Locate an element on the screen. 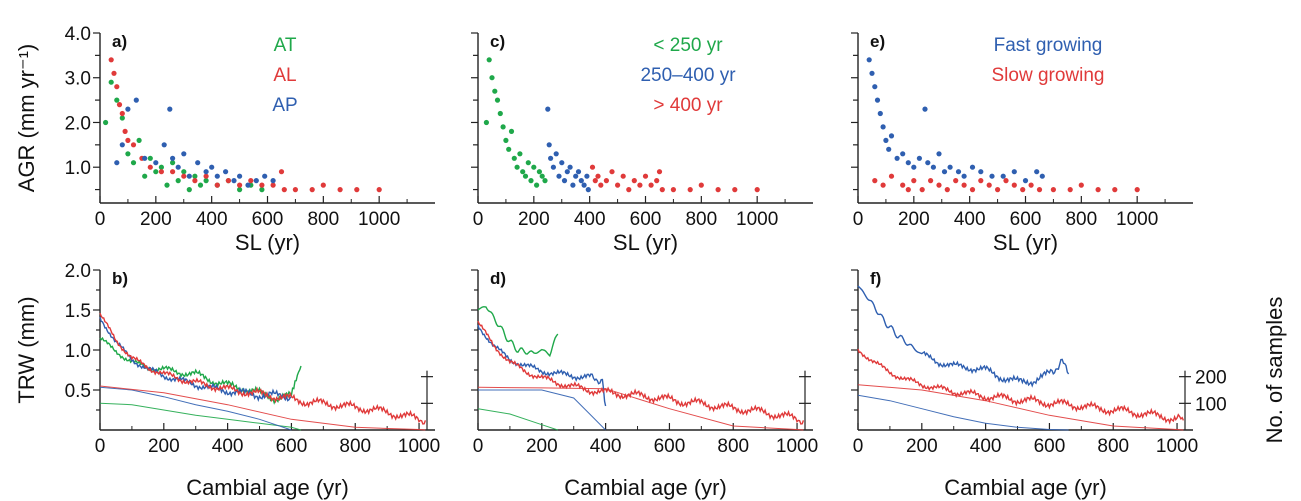 This screenshot has width=1301, height=501. y-axis-label: AGR (mm yr⁻¹) is located at coordinates (26, 118).